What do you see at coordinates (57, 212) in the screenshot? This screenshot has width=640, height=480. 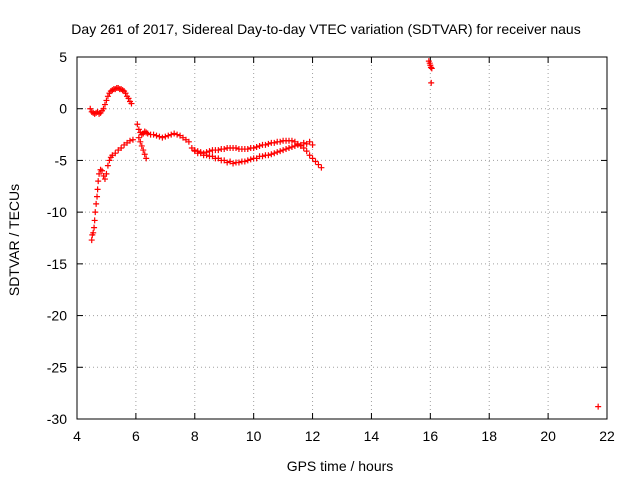 I see `y-tick-label: -10` at bounding box center [57, 212].